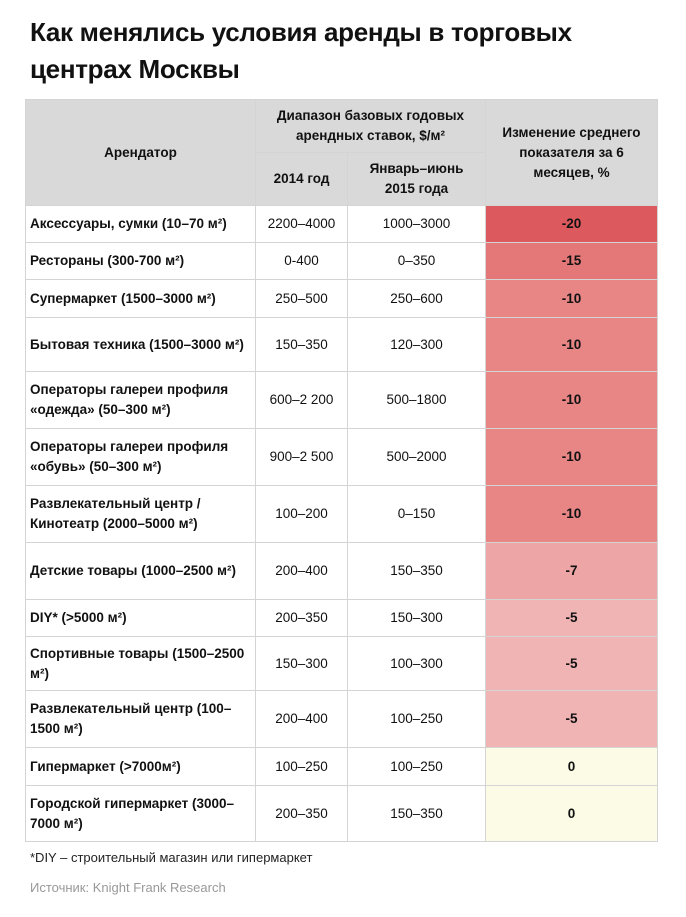 The width and height of the screenshot is (686, 917). What do you see at coordinates (301, 457) in the screenshot?
I see `rate-2014-cell: 900–2 500` at bounding box center [301, 457].